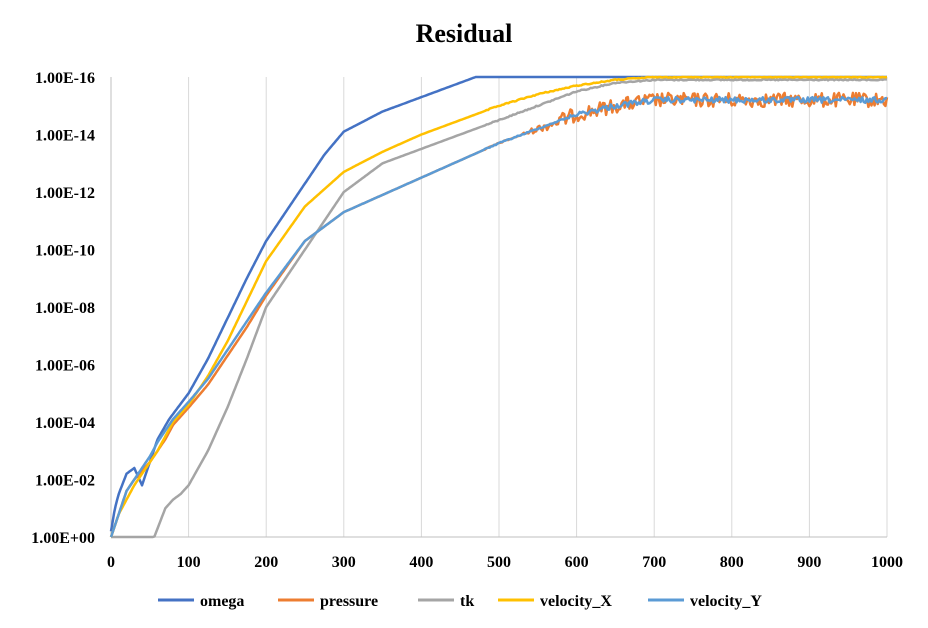 The image size is (928, 628). I want to click on x-tick-label: 400, so click(421, 562).